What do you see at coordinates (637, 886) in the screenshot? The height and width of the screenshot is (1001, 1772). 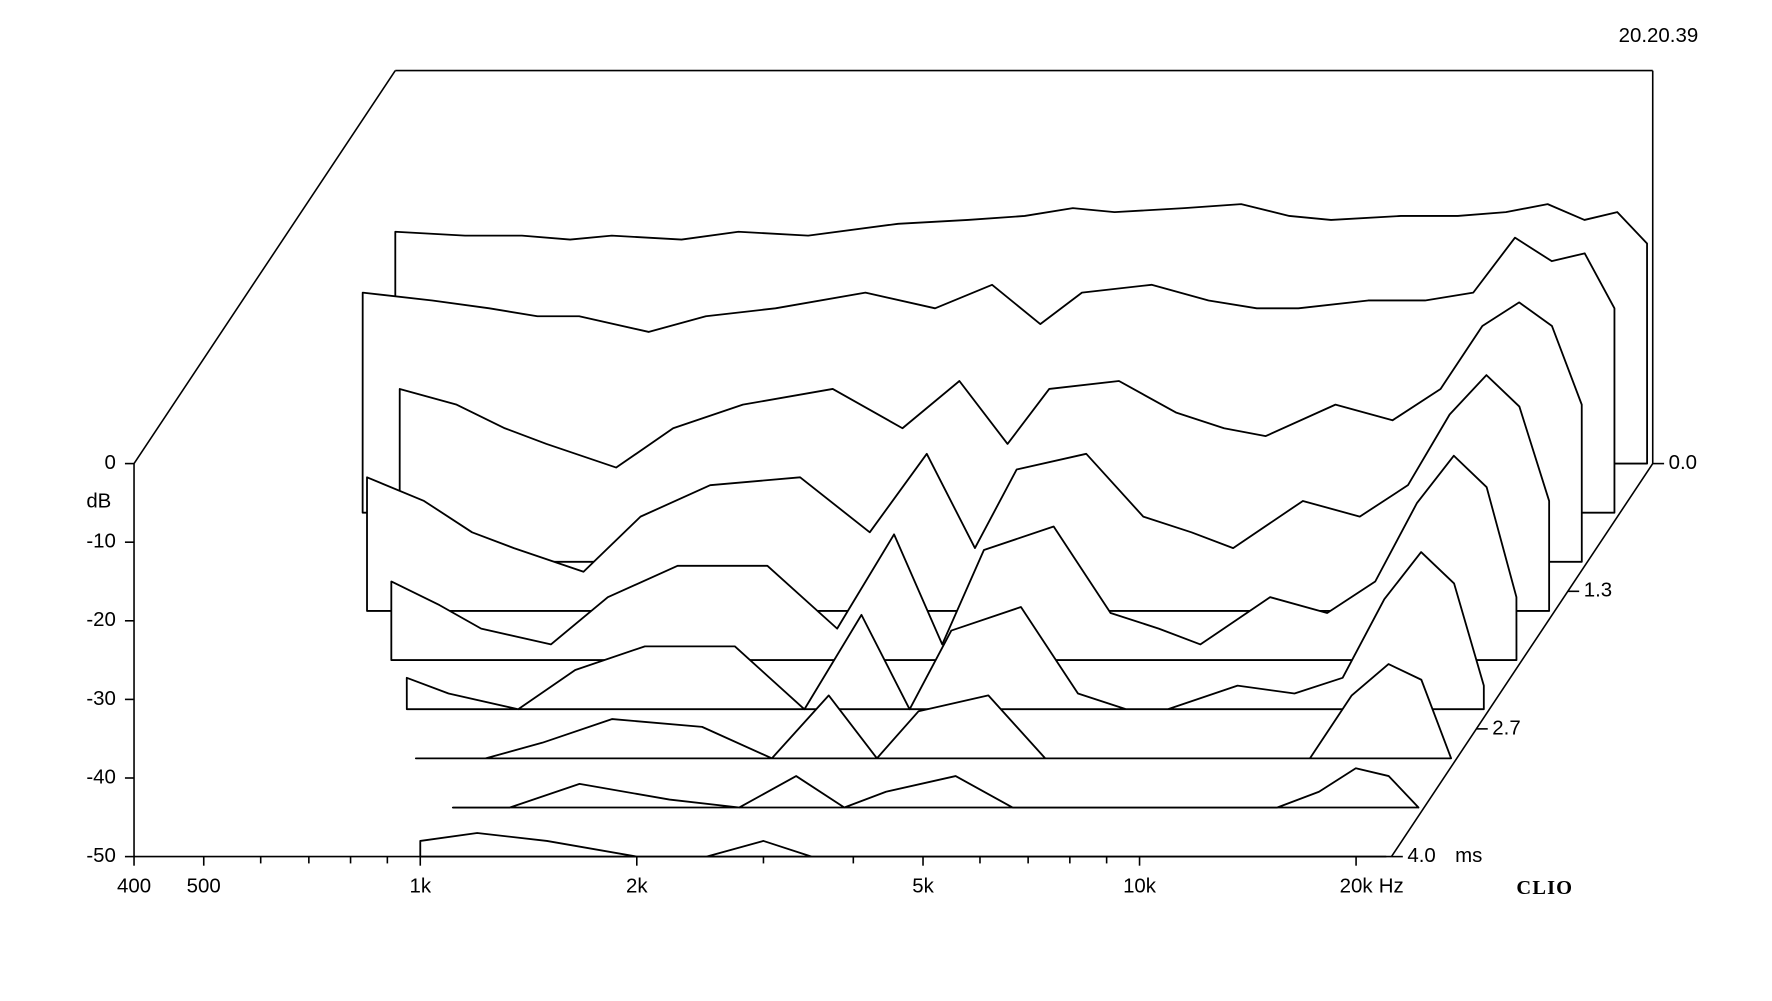 I see `x-tick-label: 2k` at bounding box center [637, 886].